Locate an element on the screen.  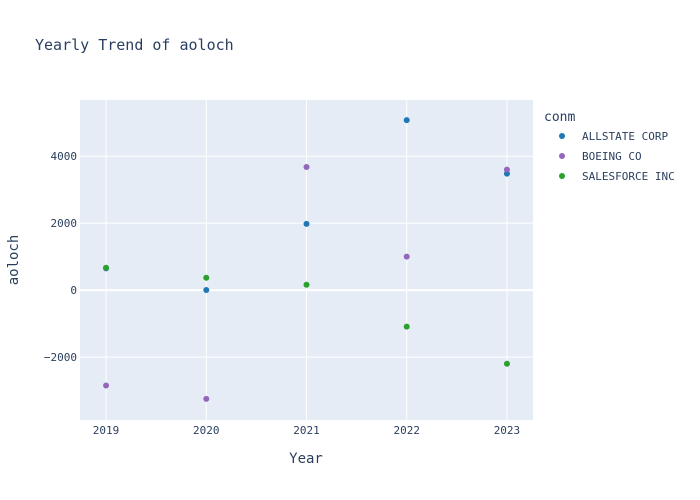
y-tick-label: 0 is located at coordinates (73, 290).